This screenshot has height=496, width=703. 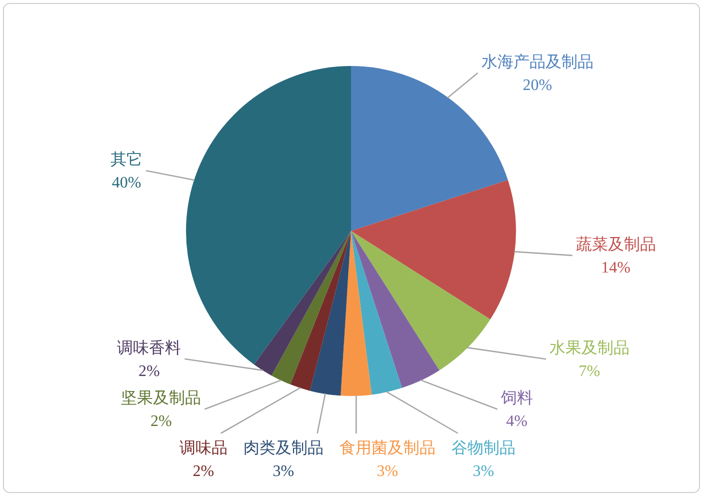 I want to click on slice-label: 调味品, so click(x=203, y=448).